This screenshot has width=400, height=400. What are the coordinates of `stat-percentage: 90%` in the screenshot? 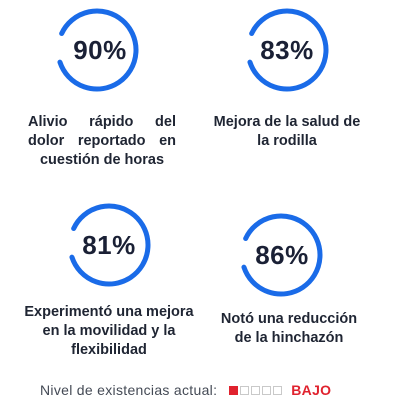 It's located at (100, 50).